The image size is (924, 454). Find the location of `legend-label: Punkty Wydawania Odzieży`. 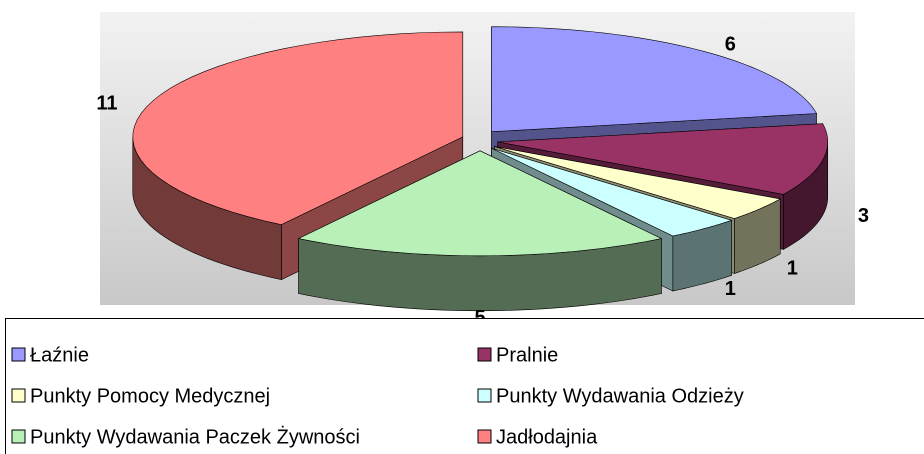

legend-label: Punkty Wydawania Odzieży is located at coordinates (620, 396).